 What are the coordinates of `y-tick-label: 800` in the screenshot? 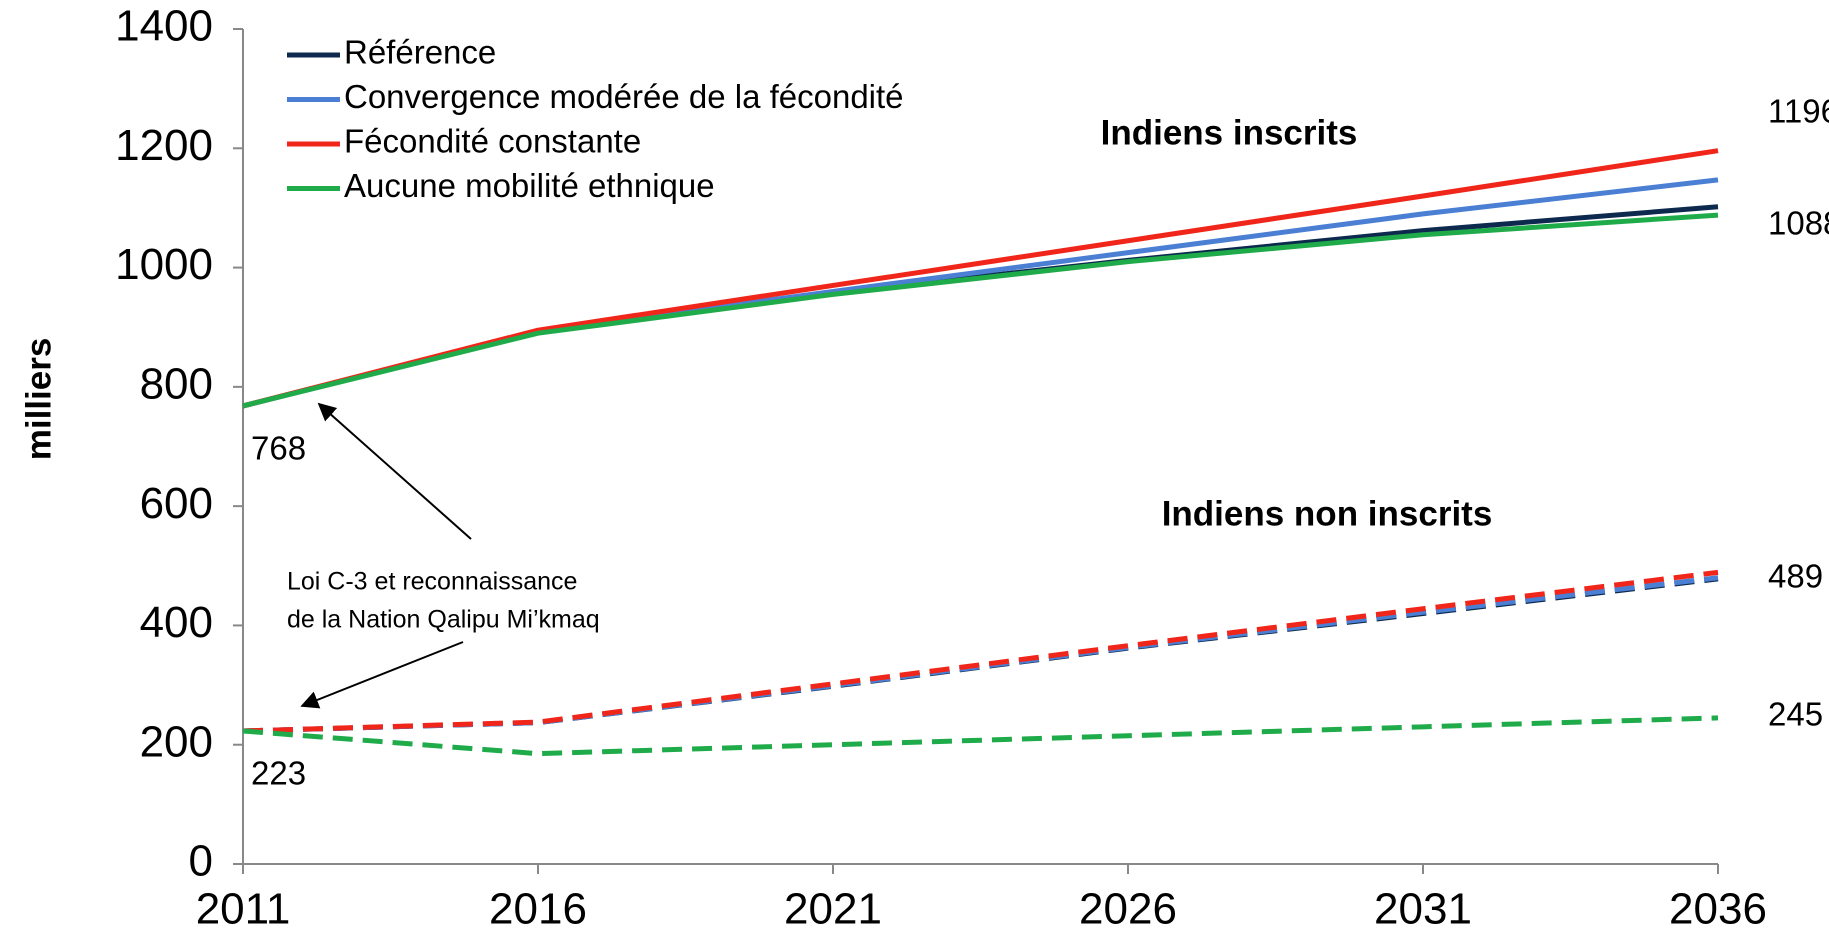 It's located at (176, 383).